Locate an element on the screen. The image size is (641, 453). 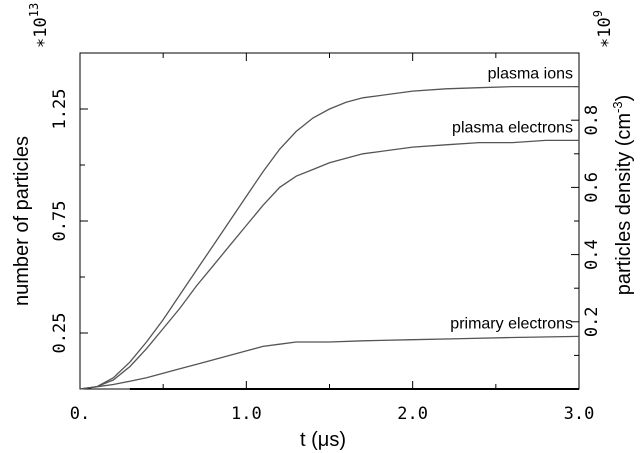
series-label: plasma ions is located at coordinates (530, 74).